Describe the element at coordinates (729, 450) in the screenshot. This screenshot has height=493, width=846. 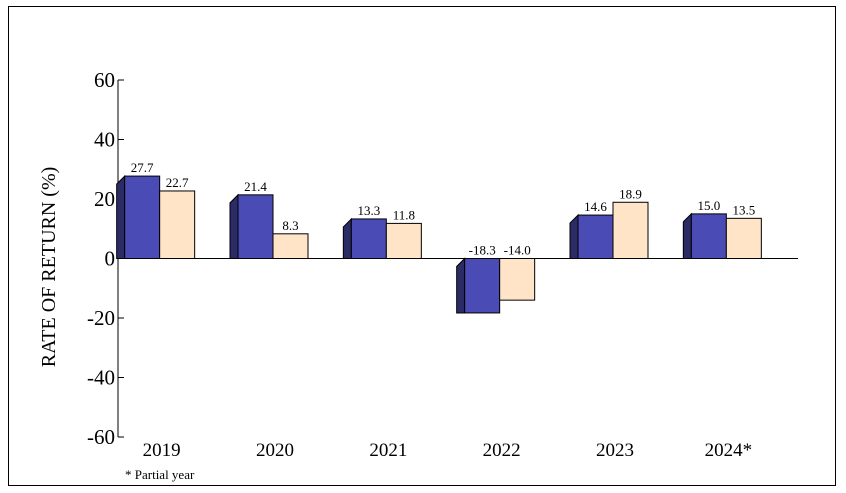
I see `x-category-label: 2024*` at that location.